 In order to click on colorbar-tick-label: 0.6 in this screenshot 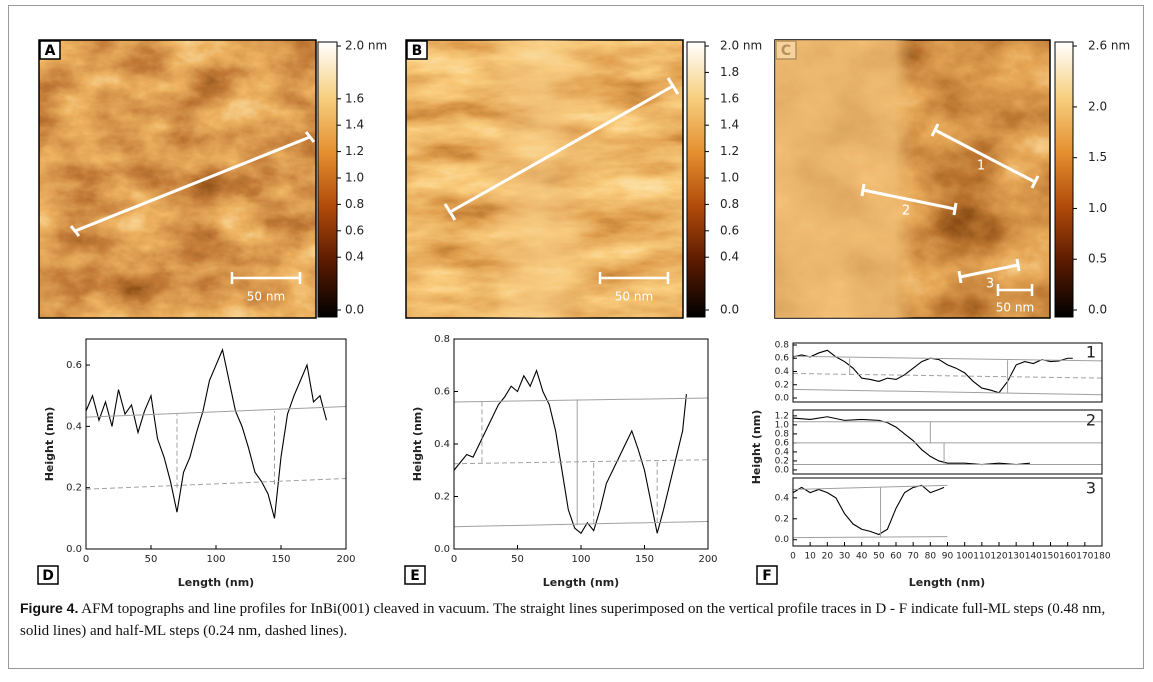, I will do `click(729, 230)`.